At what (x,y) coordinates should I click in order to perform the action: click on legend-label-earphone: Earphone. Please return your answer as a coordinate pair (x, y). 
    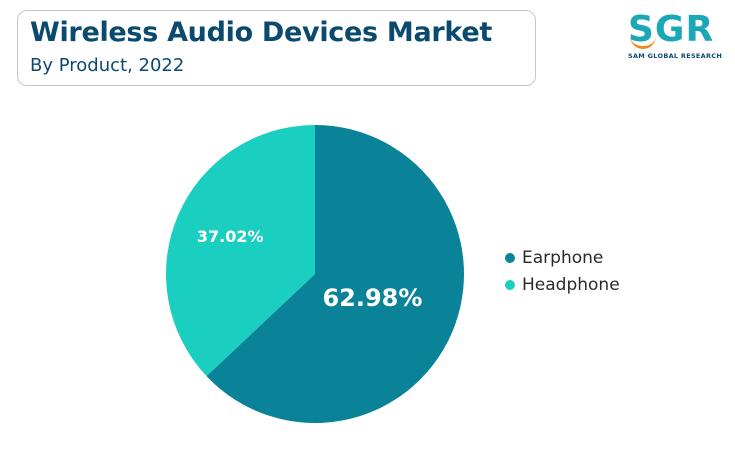
    Looking at the image, I should click on (563, 257).